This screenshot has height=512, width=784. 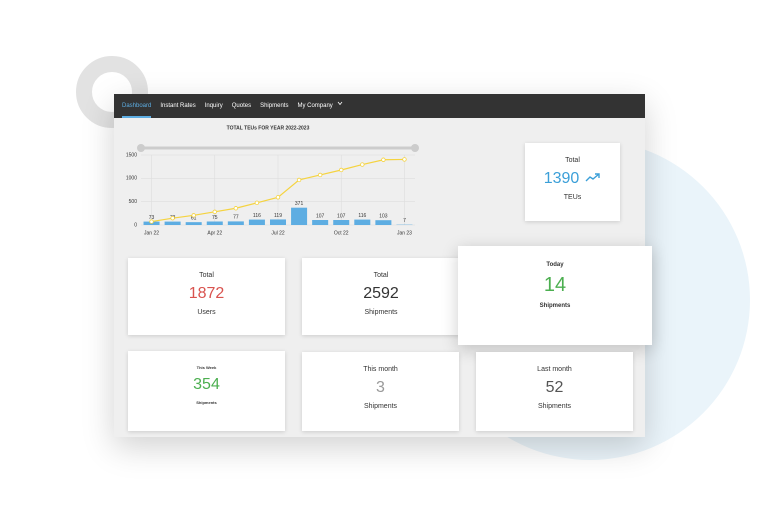 I want to click on card-value-row: 1872, so click(x=206, y=294).